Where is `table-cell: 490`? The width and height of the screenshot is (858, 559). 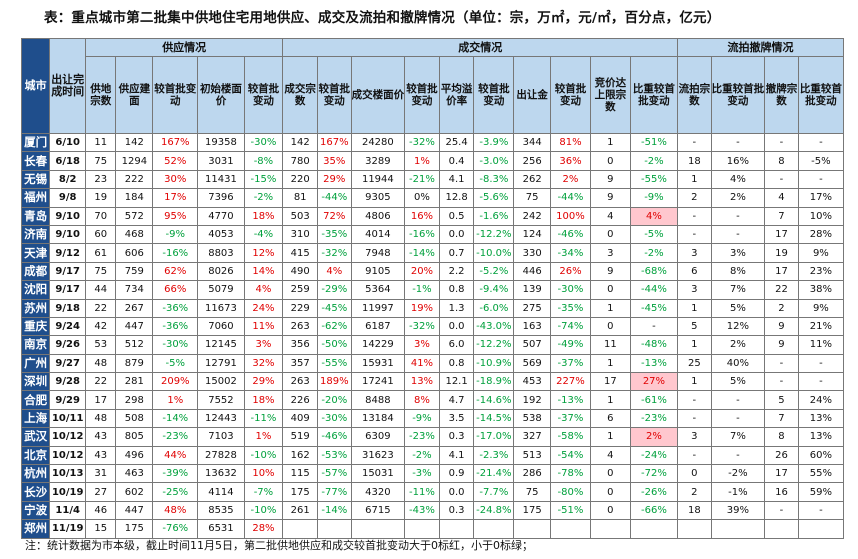
table-cell: 490 is located at coordinates (300, 271).